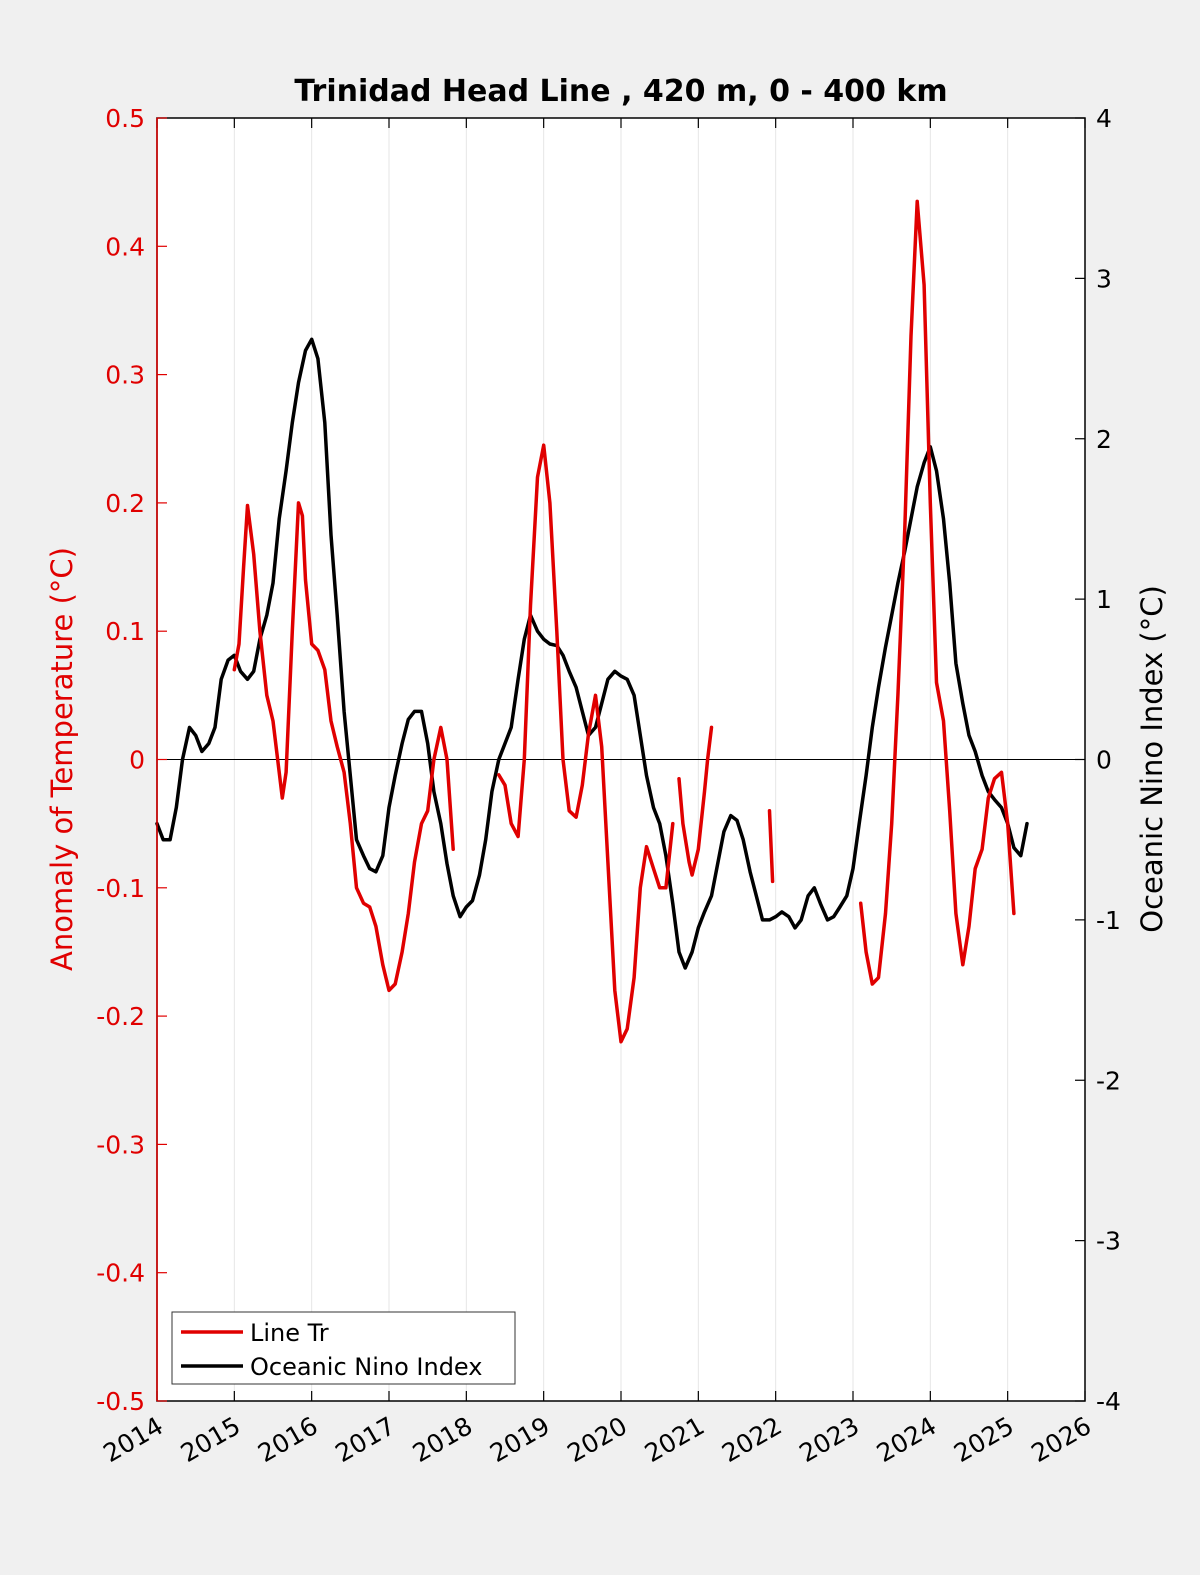 This screenshot has height=1575, width=1200. Describe the element at coordinates (1108, 1241) in the screenshot. I see `y-right-tick-label: -3` at that location.